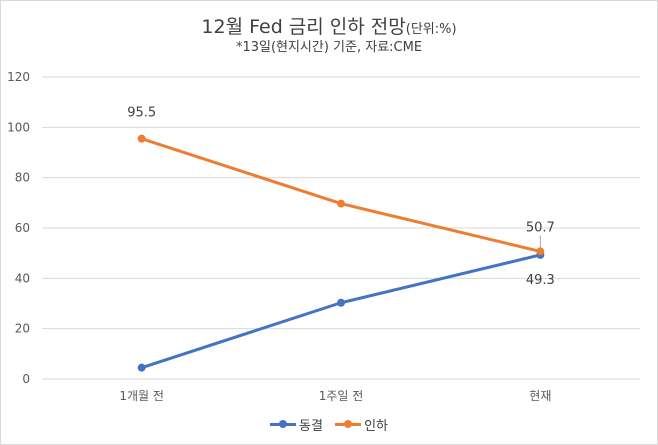  Describe the element at coordinates (22, 178) in the screenshot. I see `y-tick-label: 80` at that location.